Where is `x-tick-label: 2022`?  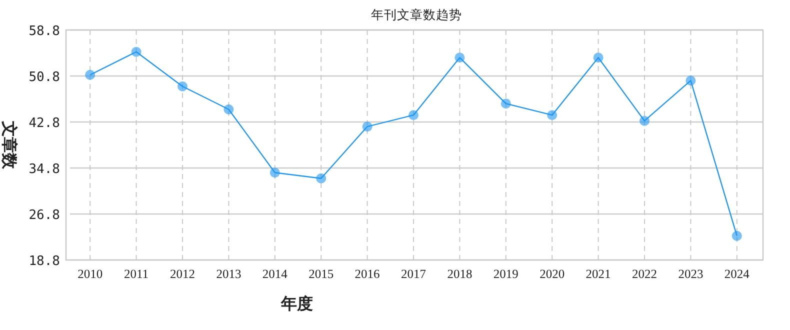
x-tick-label: 2022 is located at coordinates (644, 274).